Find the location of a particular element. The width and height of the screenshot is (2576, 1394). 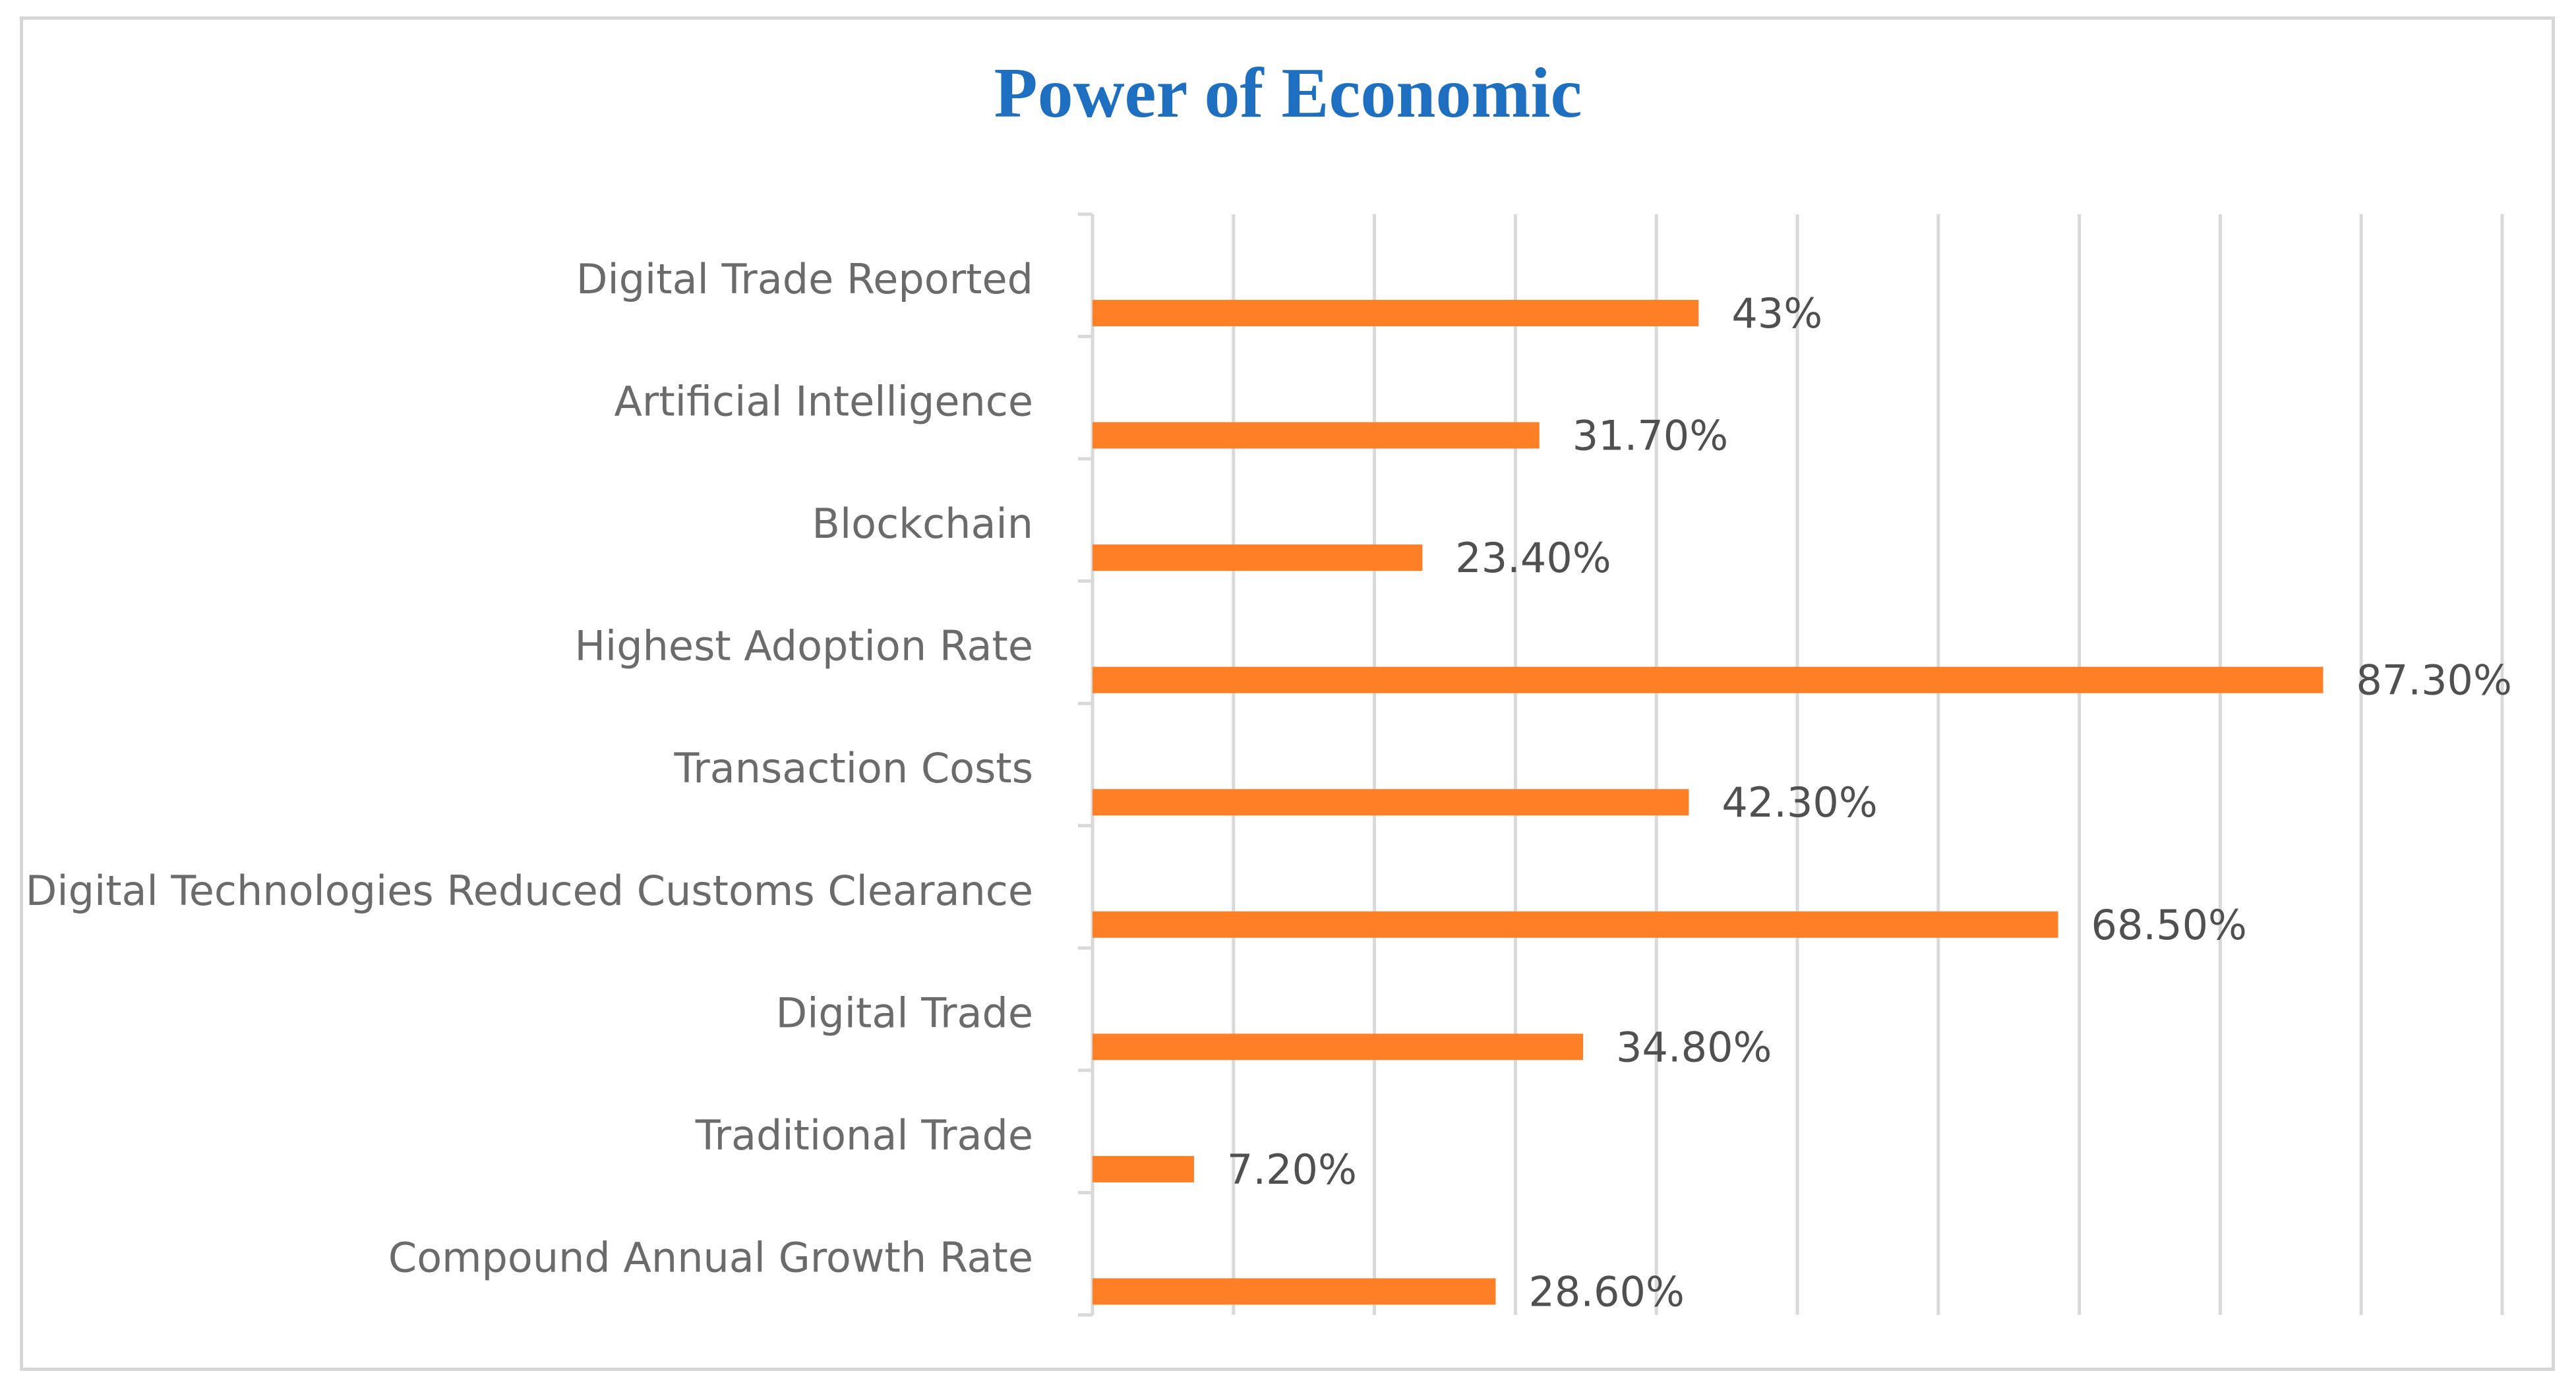

data-label: 68.50% is located at coordinates (2169, 925).